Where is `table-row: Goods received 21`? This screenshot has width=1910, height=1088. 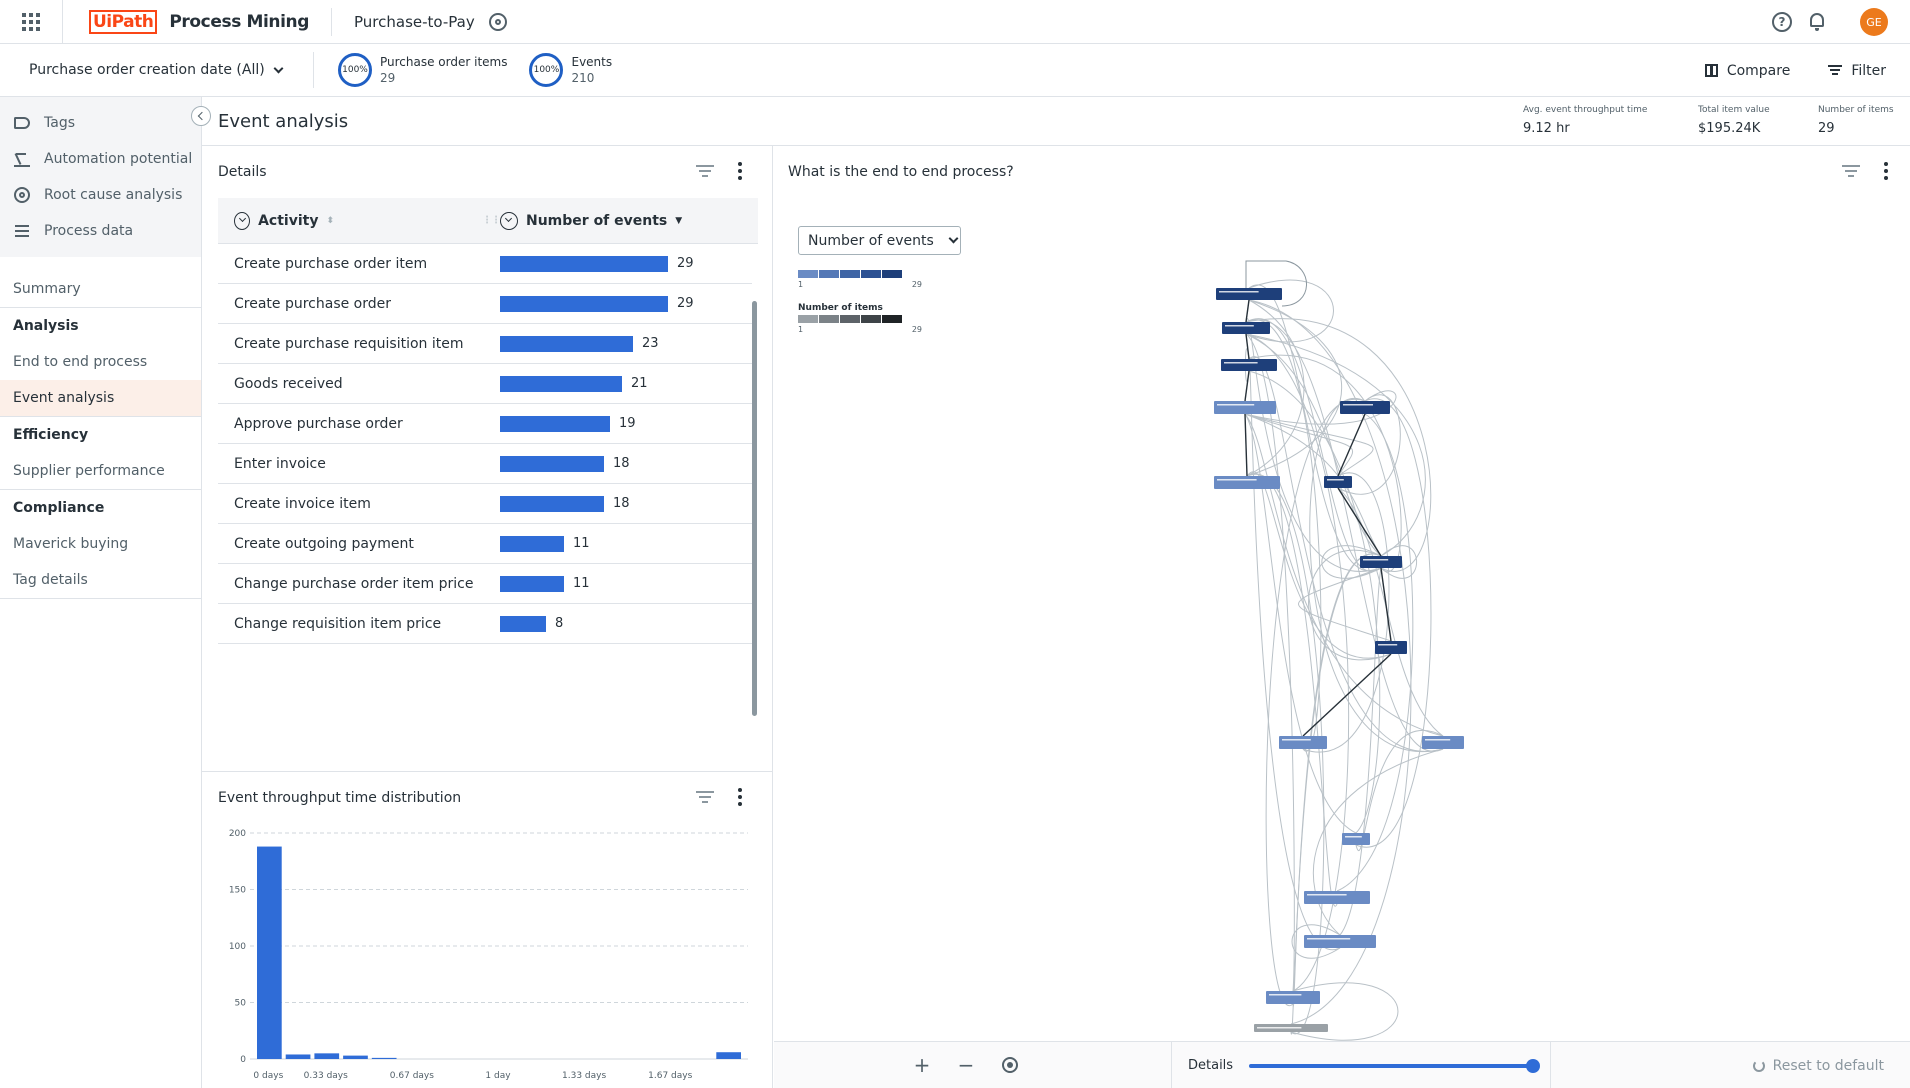
table-row: Goods received 21 is located at coordinates (485, 384).